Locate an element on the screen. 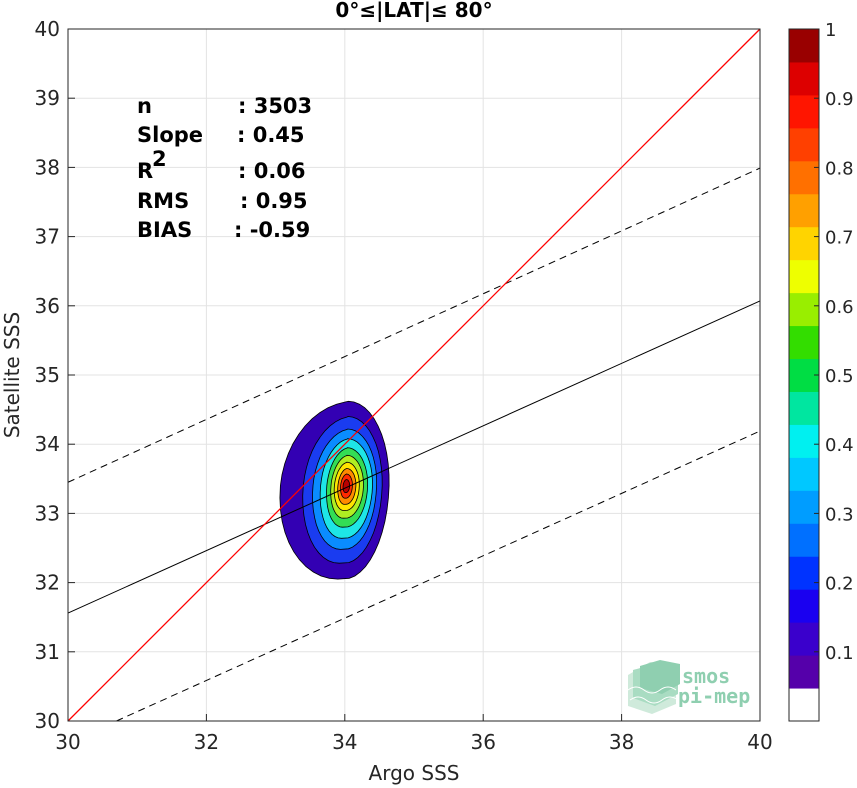 Image resolution: width=857 pixels, height=788 pixels. y-axis-ticks: 30 31 32 33 34 35 36 37 38 39 40 is located at coordinates (55, 375).